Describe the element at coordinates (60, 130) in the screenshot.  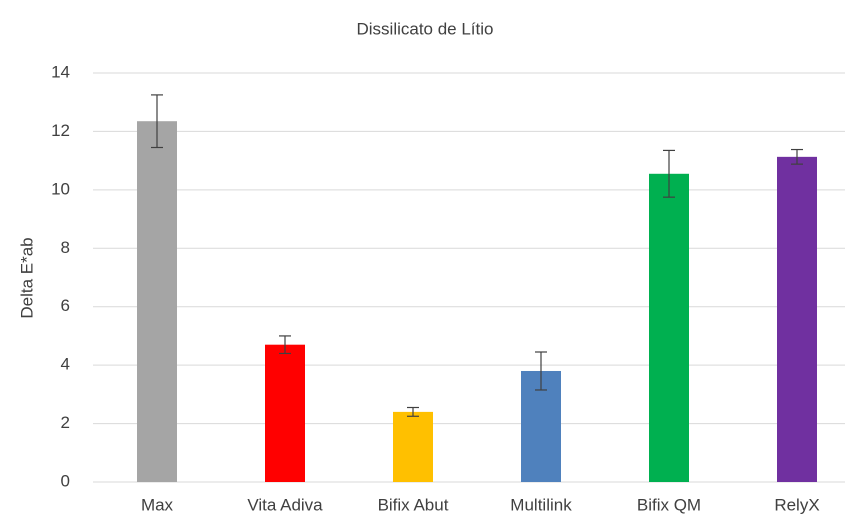
I see `y-tick-label: 12` at that location.